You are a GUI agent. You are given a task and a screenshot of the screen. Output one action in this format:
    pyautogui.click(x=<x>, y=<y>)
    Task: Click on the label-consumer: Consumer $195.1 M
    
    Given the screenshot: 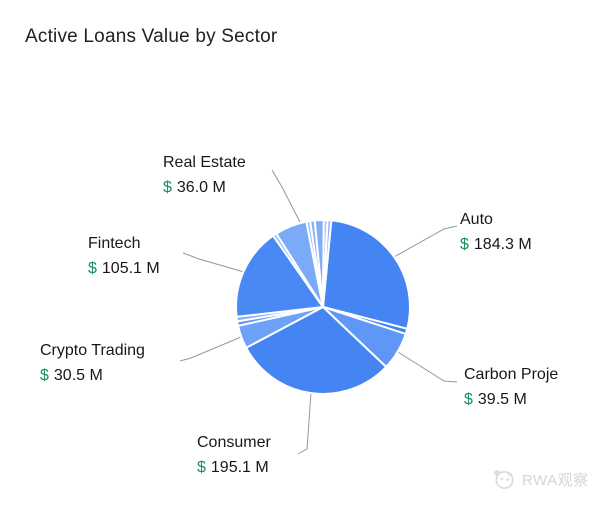 What is the action you would take?
    pyautogui.click(x=234, y=455)
    